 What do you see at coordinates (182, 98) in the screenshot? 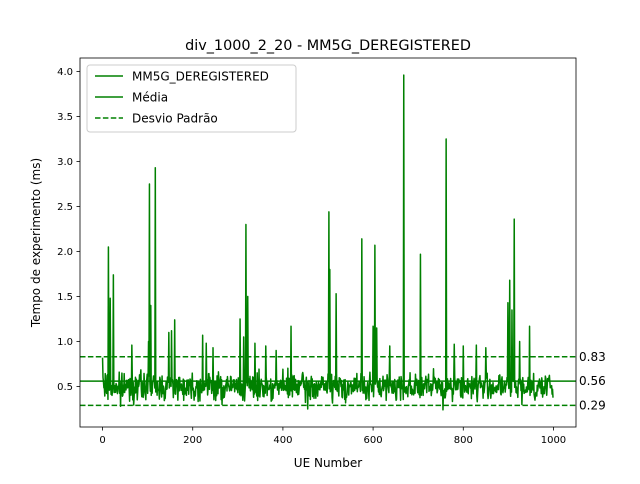
I see `legend-items: MM5G_DEREGISTERED Média Desvio Padrão` at bounding box center [182, 98].